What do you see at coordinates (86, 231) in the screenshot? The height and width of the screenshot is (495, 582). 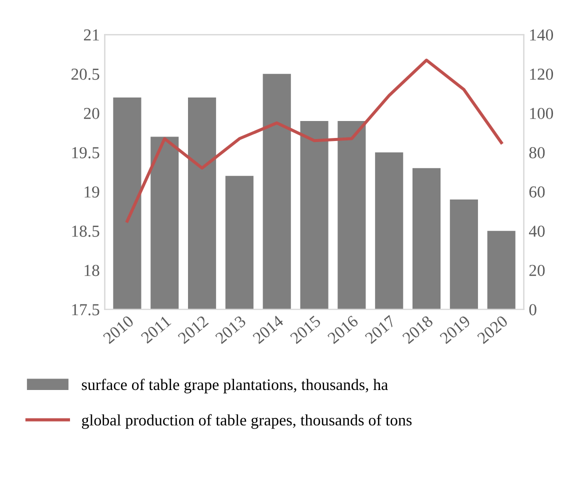 I see `y-tick-label: 18.5` at bounding box center [86, 231].